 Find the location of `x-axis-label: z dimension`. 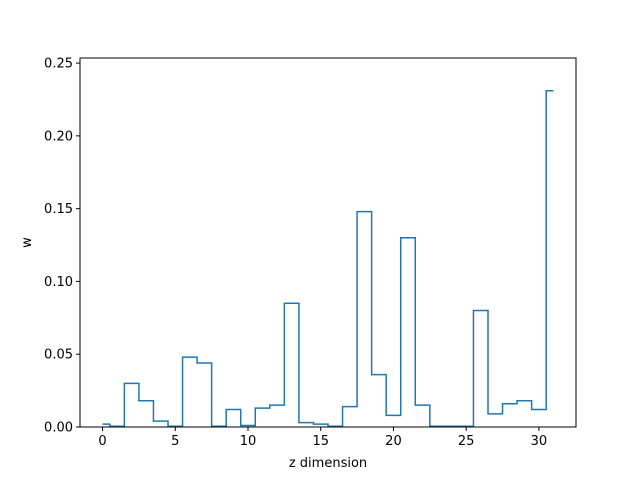

x-axis-label: z dimension is located at coordinates (328, 463).